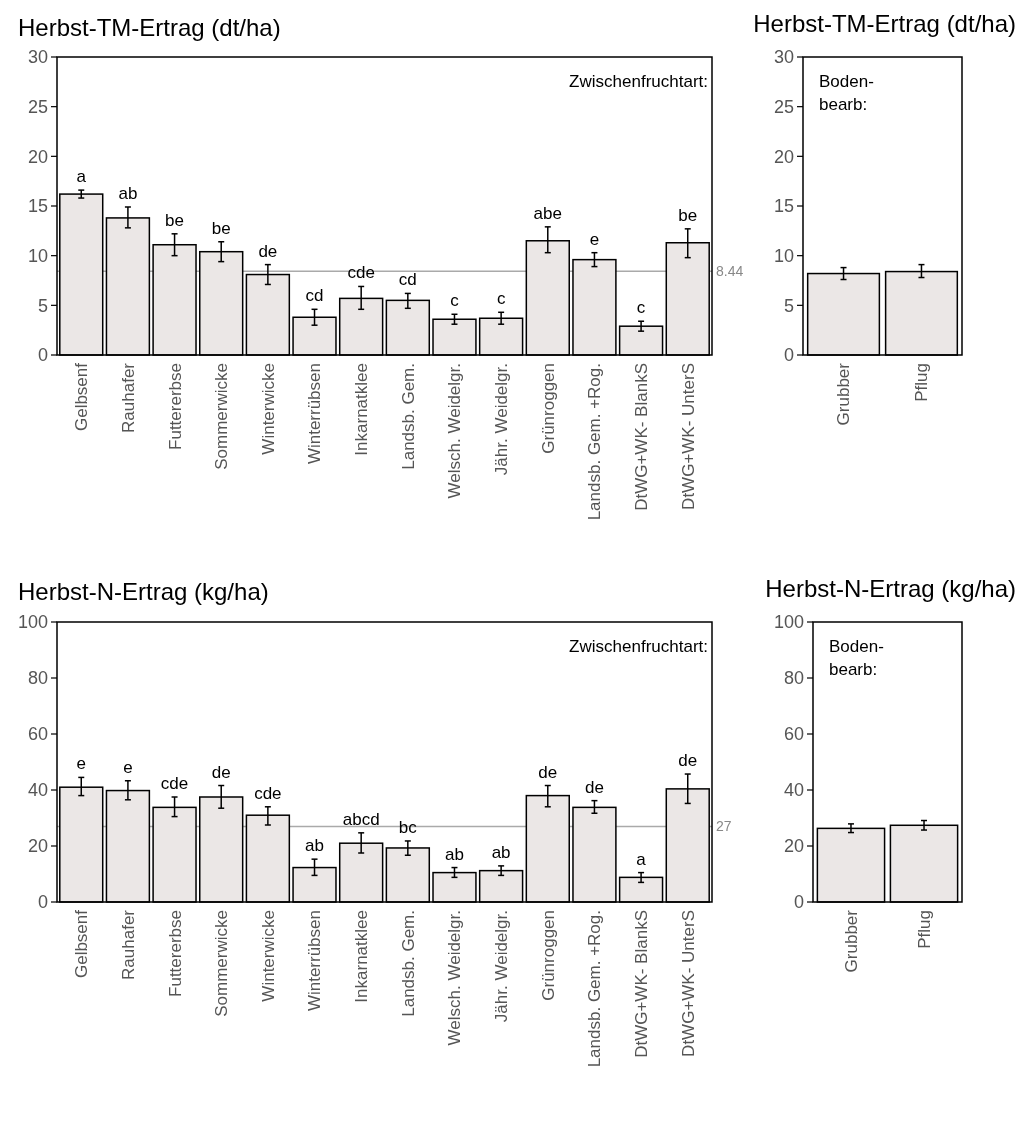 This screenshot has height=1126, width=1023. Describe the element at coordinates (724, 826) in the screenshot. I see `ref-line-label: 27` at that location.